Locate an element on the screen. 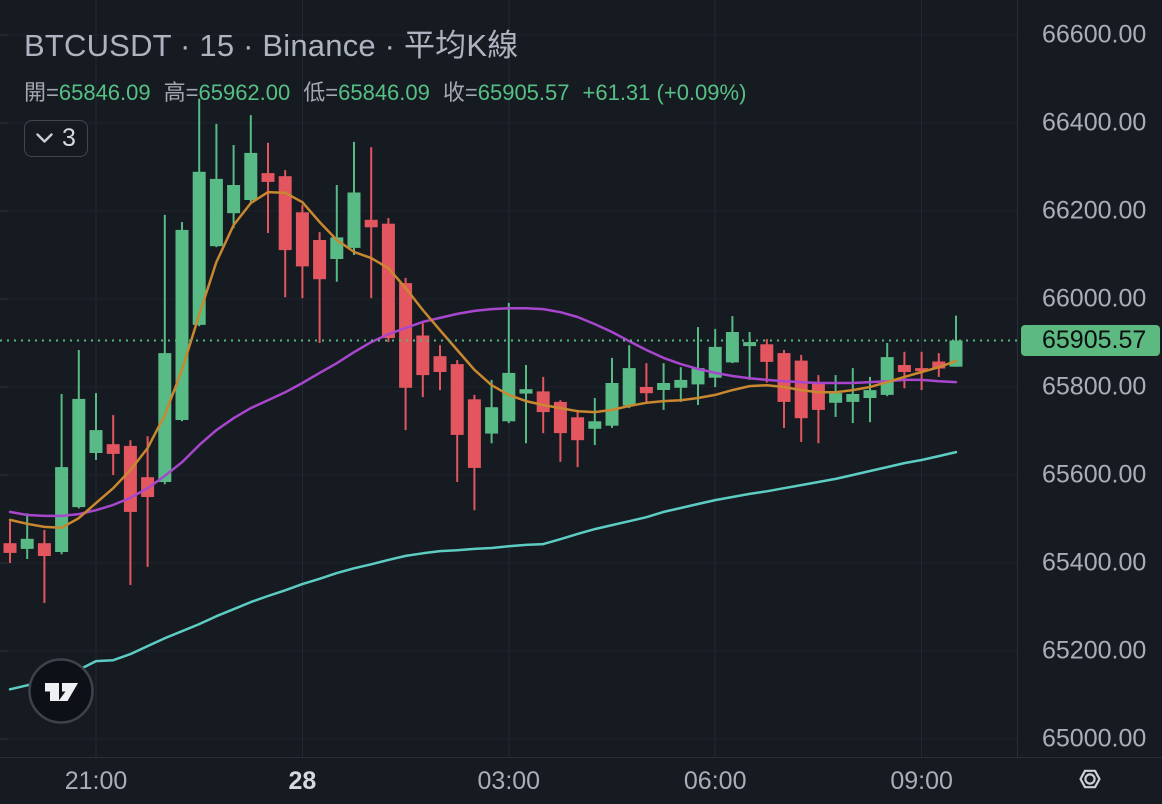  tradingview-logo-icon is located at coordinates (61, 693).